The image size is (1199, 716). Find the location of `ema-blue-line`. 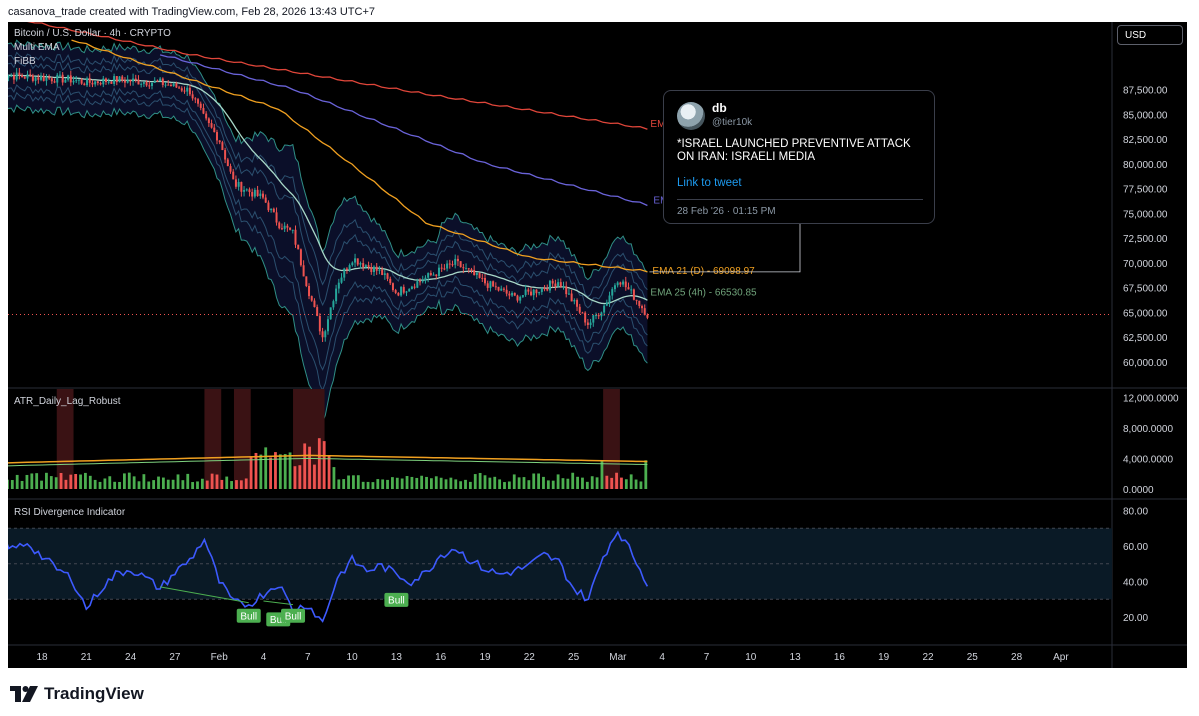

ema-blue-line is located at coordinates (403, 130).